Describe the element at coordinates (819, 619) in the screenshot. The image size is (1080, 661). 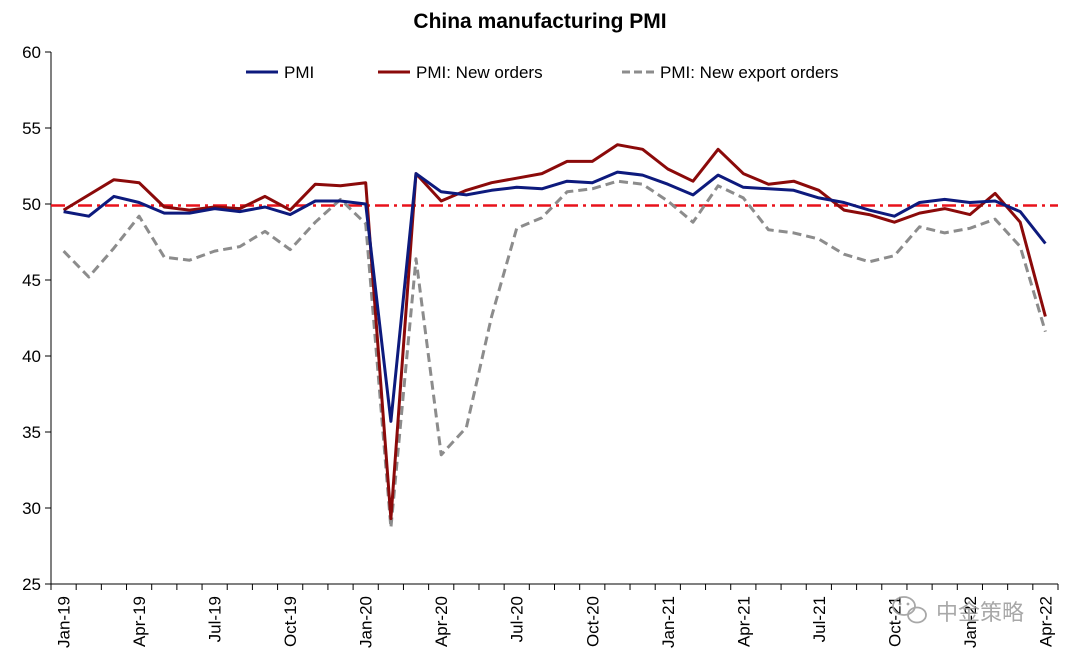
I see `x-tick-label: Jul-21` at that location.